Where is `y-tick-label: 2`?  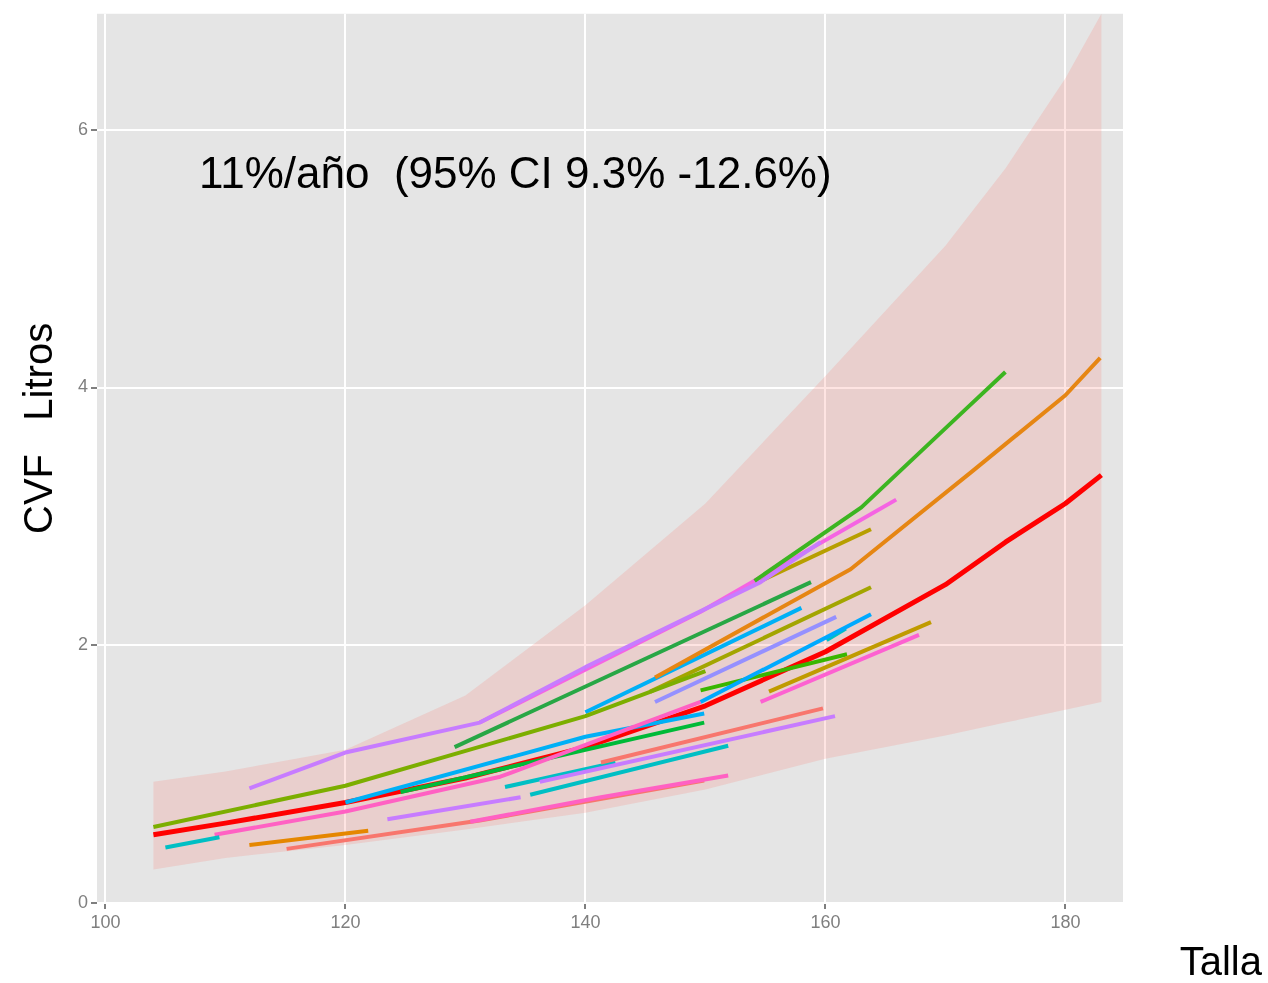 y-tick-label: 2 is located at coordinates (82, 644).